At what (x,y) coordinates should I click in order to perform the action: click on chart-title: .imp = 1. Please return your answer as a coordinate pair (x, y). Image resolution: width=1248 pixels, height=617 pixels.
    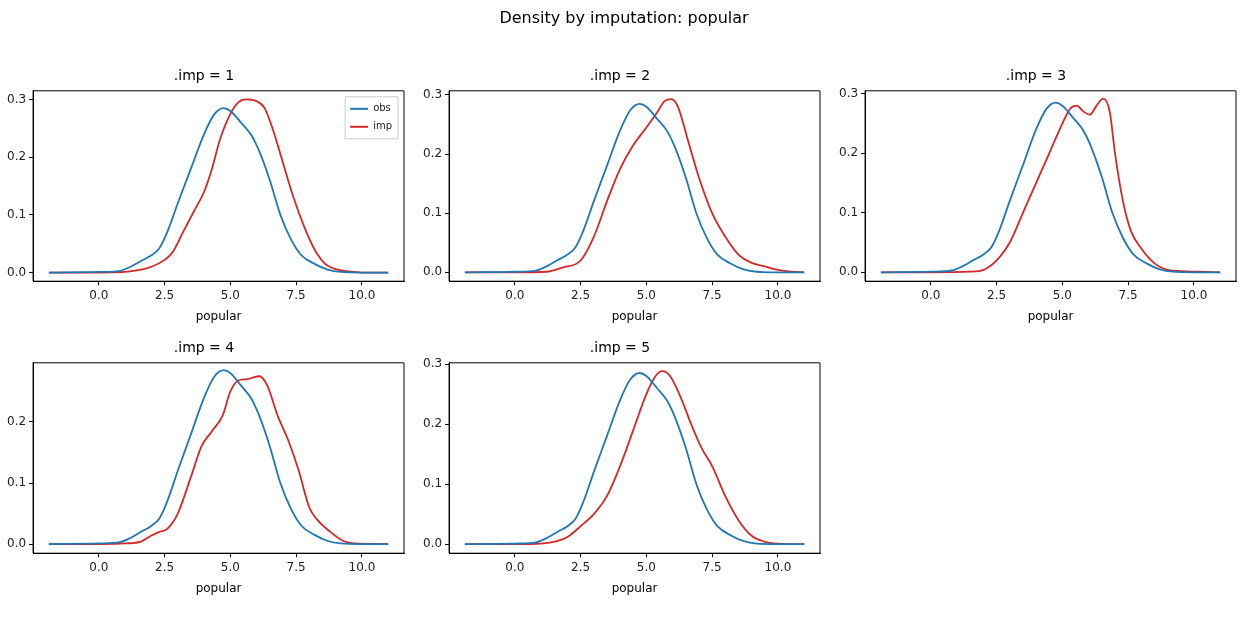
    Looking at the image, I should click on (204, 75).